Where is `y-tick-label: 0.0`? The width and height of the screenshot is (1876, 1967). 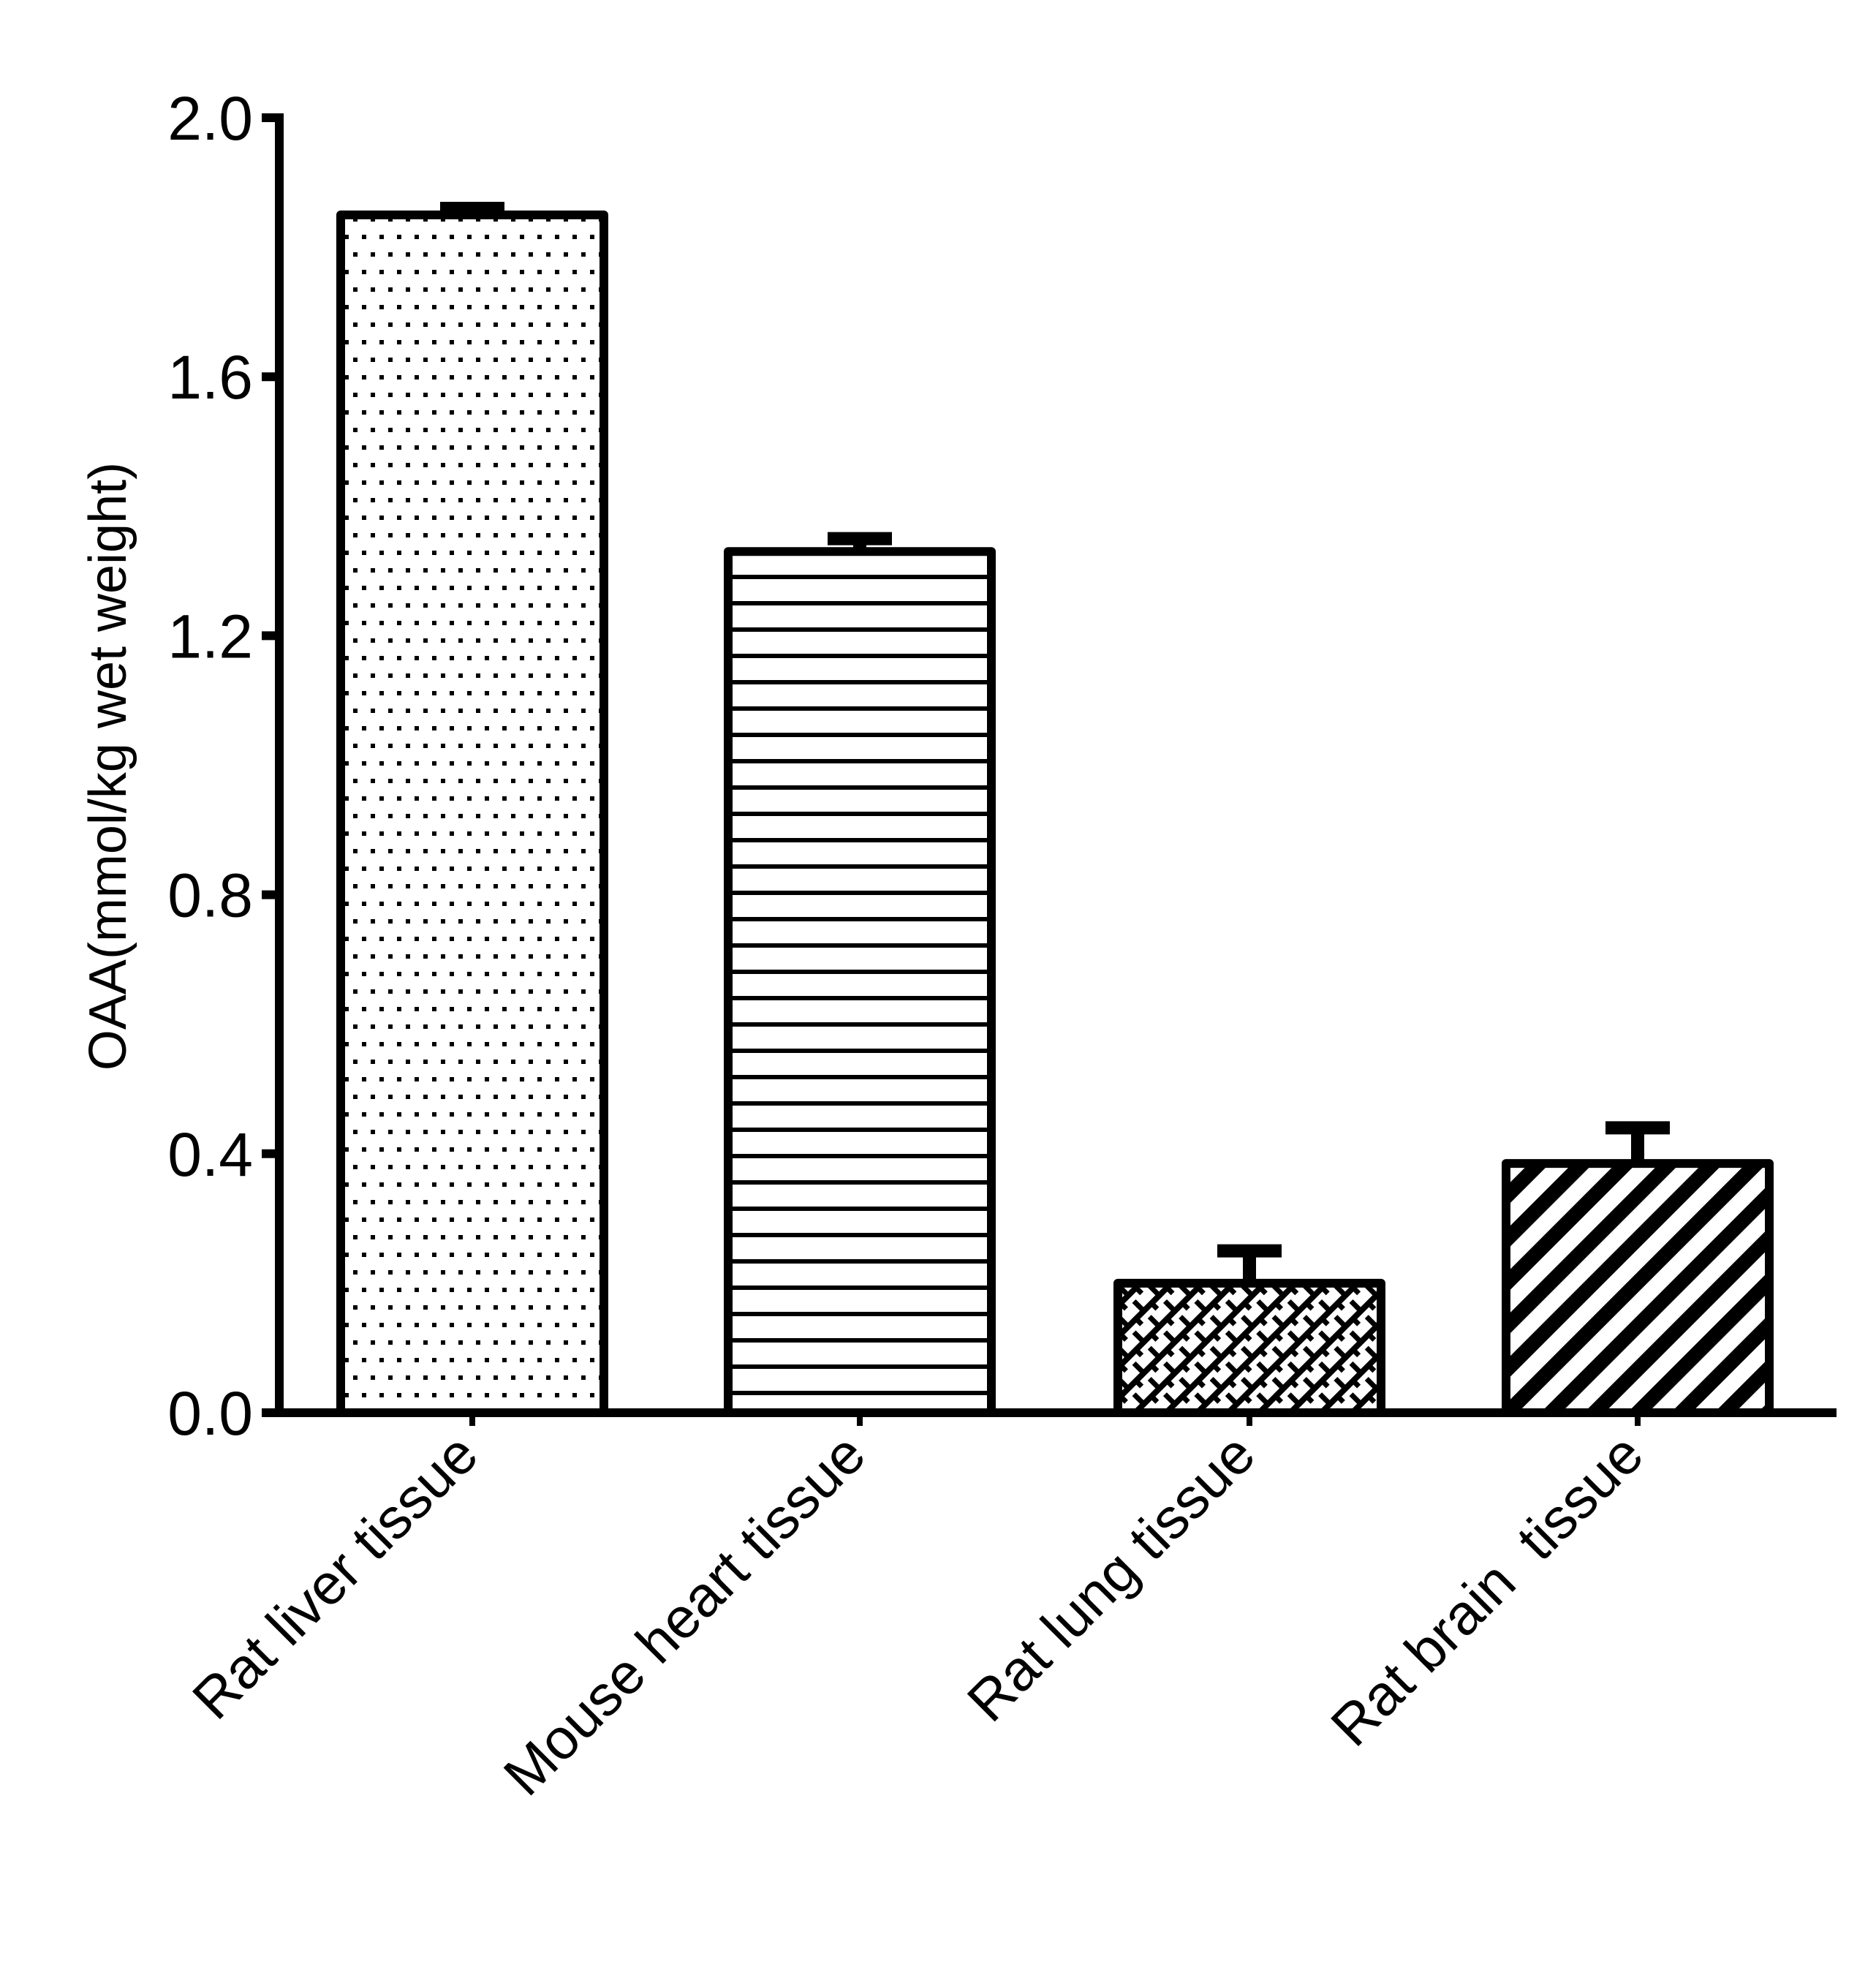
y-tick-label: 0.0 is located at coordinates (210, 1413).